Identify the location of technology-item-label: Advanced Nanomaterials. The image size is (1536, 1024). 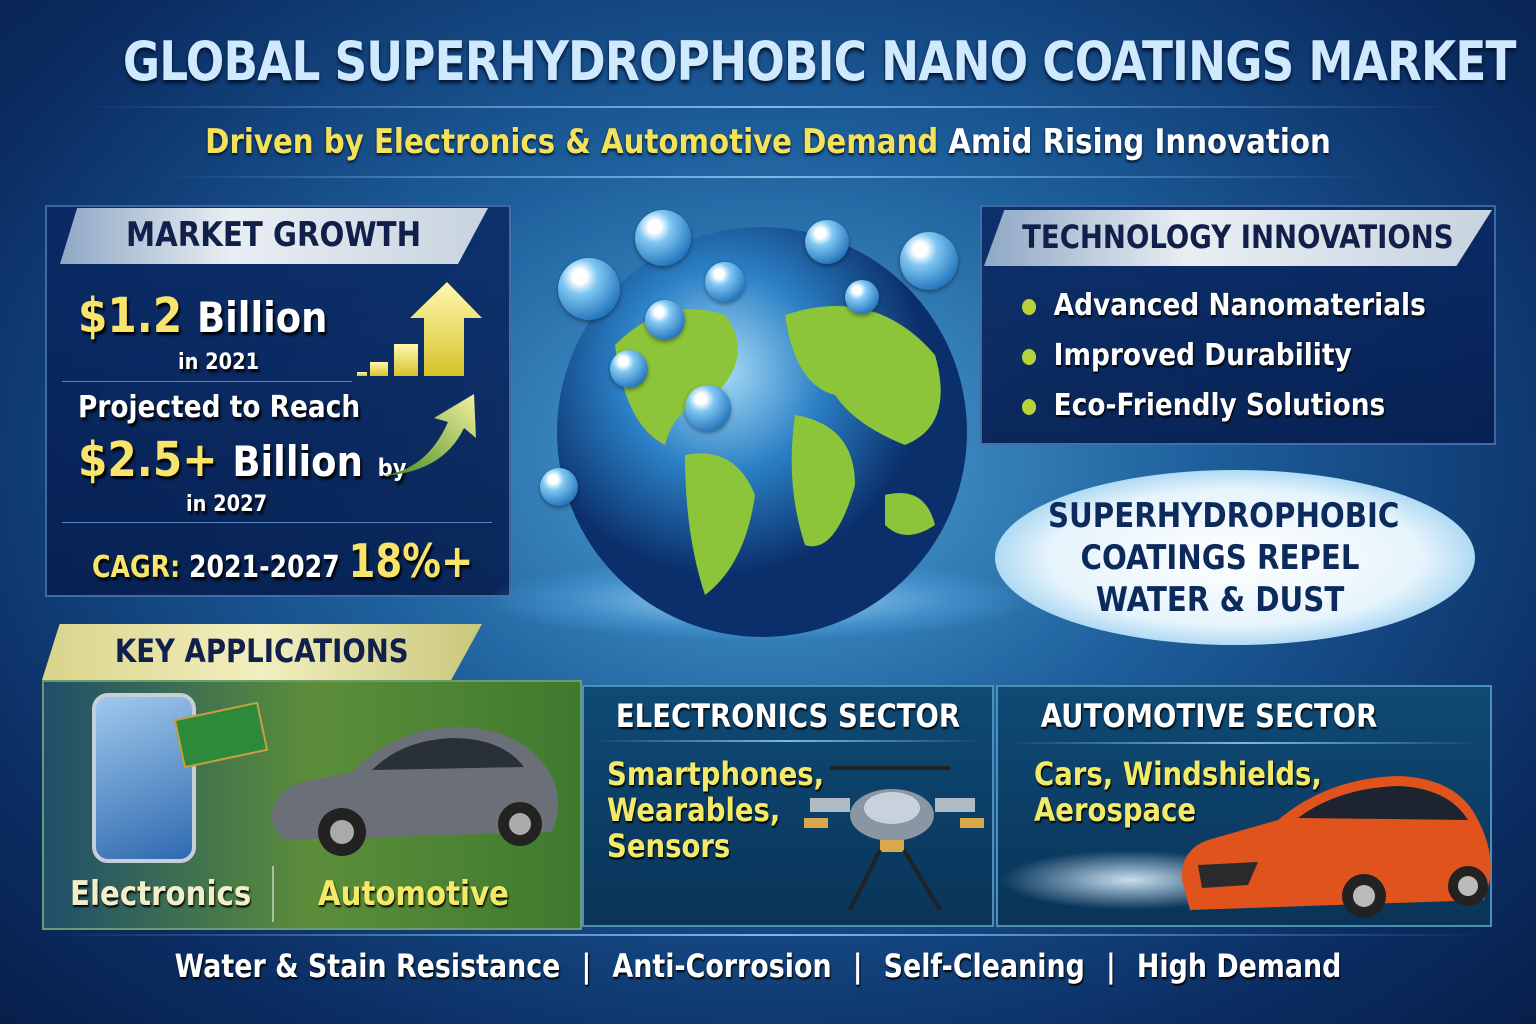
(1239, 305).